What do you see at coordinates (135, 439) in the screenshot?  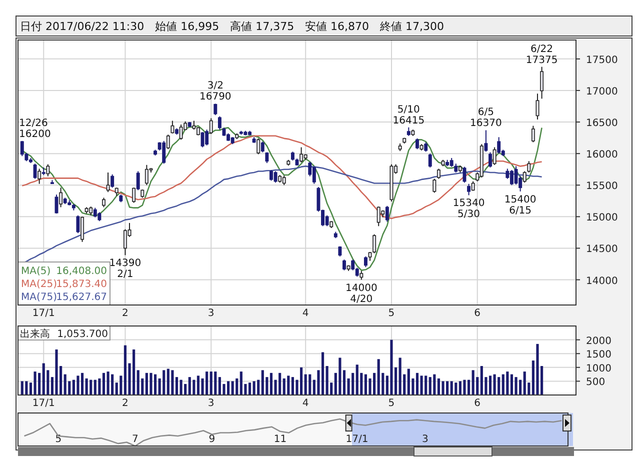 I see `x-tick-label: 7` at bounding box center [135, 439].